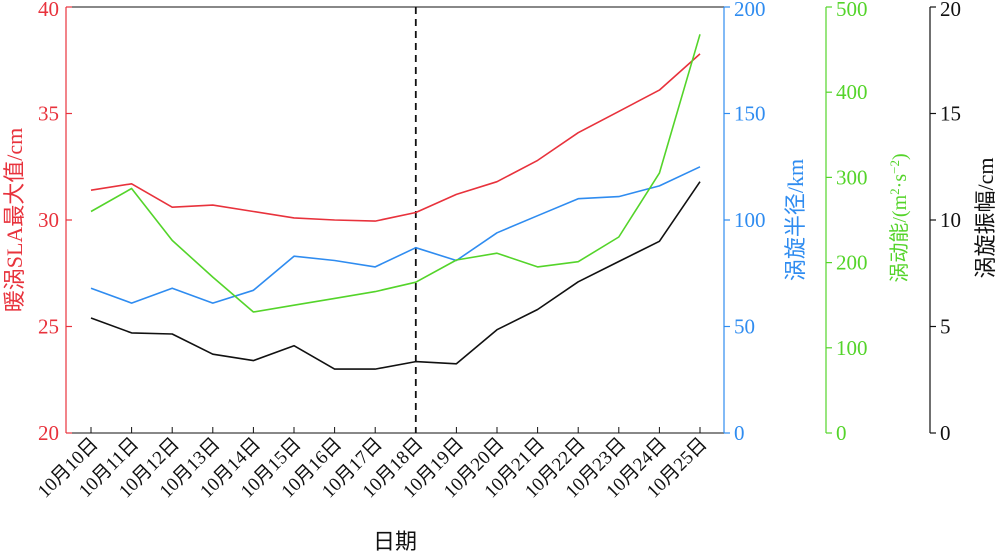 The width and height of the screenshot is (1000, 556). I want to click on radius-axis: 0 50 100 150 200, so click(744, 222).